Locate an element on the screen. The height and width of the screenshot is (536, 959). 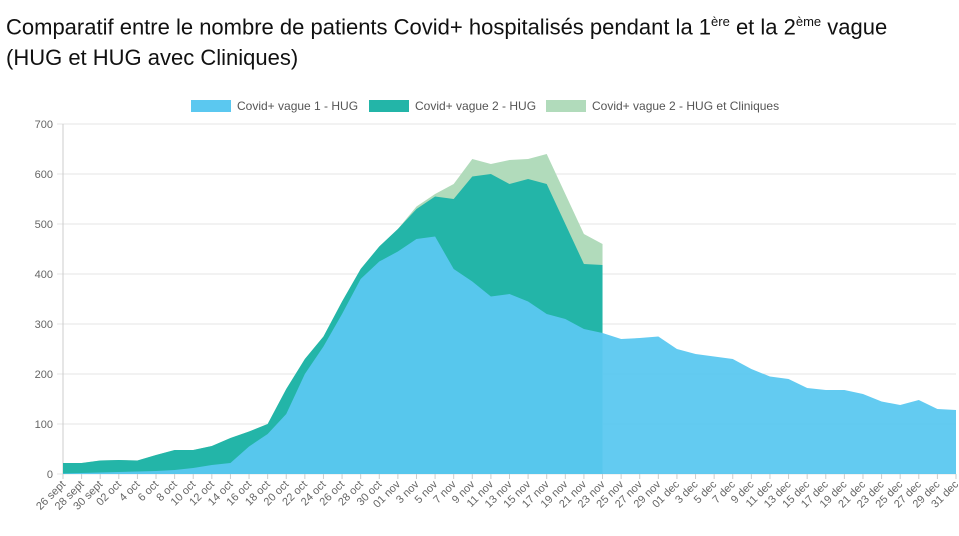
y-tick-label: 600 is located at coordinates (44, 175).